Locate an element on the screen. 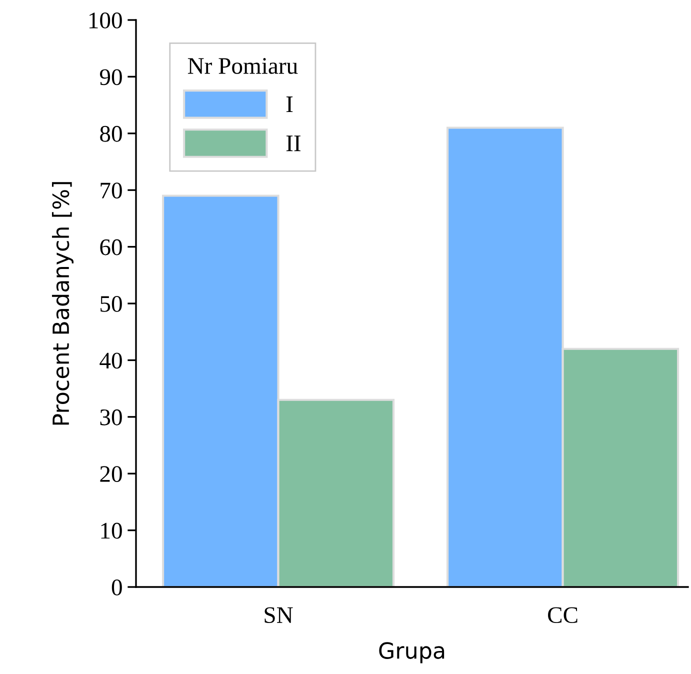 The height and width of the screenshot is (674, 691). y-axis-title: Procent Badanych [%] is located at coordinates (63, 303).